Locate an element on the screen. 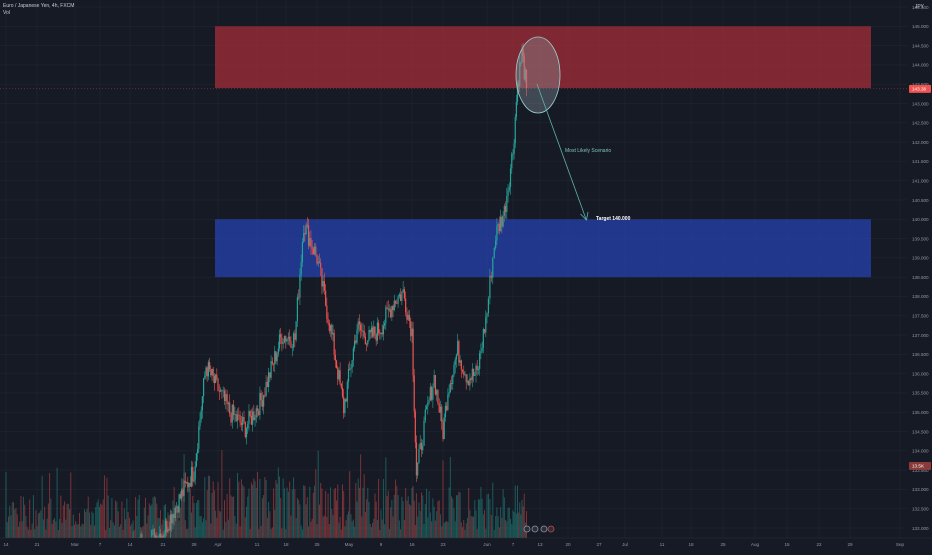 This screenshot has height=555, width=932. volume-bars is located at coordinates (266, 494).